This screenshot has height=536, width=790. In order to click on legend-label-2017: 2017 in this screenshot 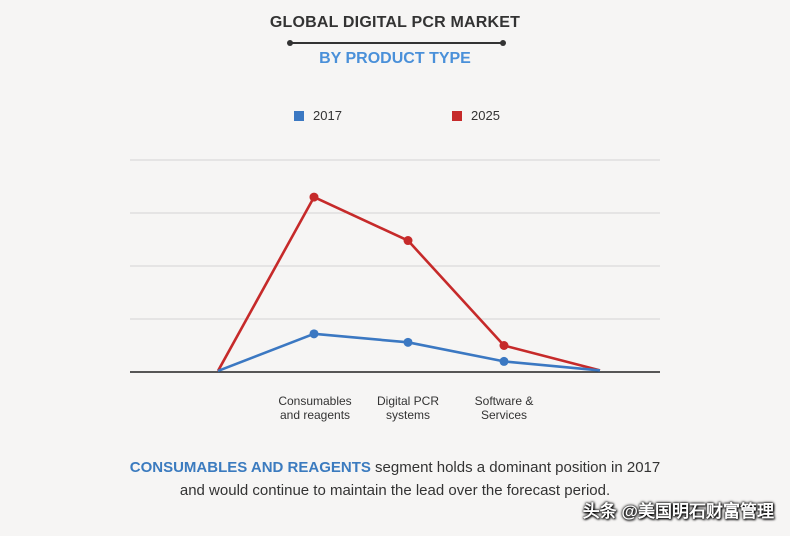, I will do `click(327, 115)`.